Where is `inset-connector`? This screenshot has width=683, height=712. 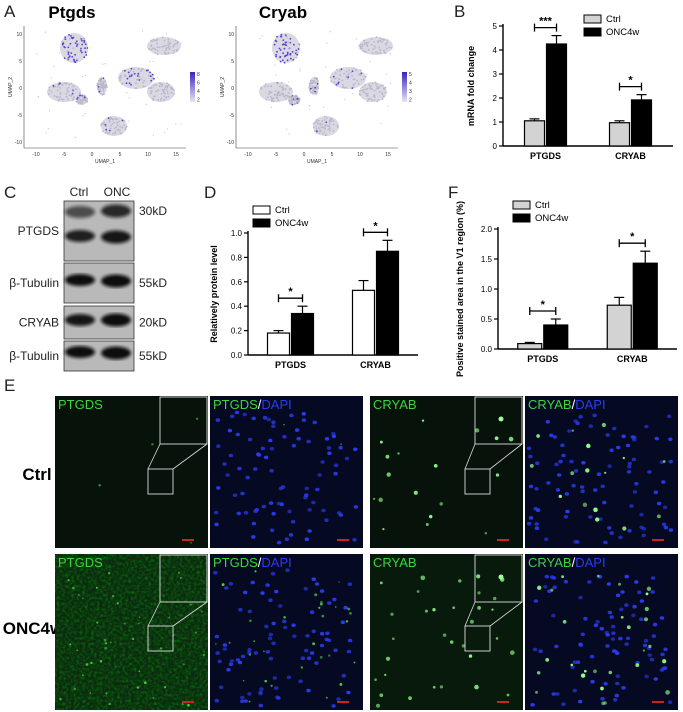 inset-connector is located at coordinates (154, 456).